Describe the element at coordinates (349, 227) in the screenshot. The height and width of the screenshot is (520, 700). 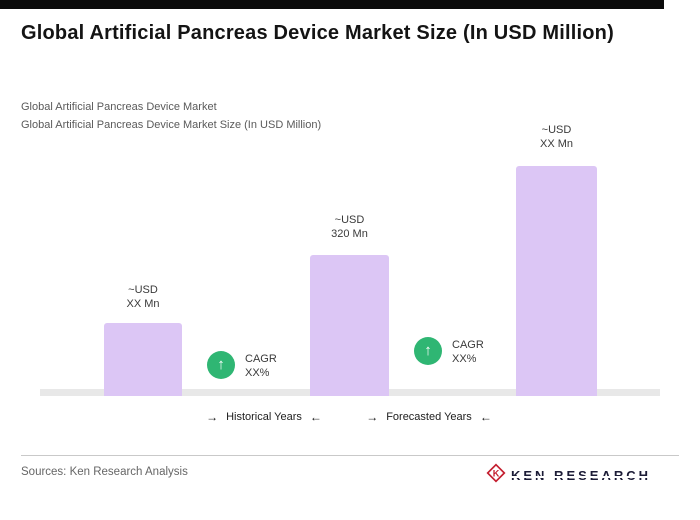
I see `bar-value-label: ~USD 320 Mn` at that location.